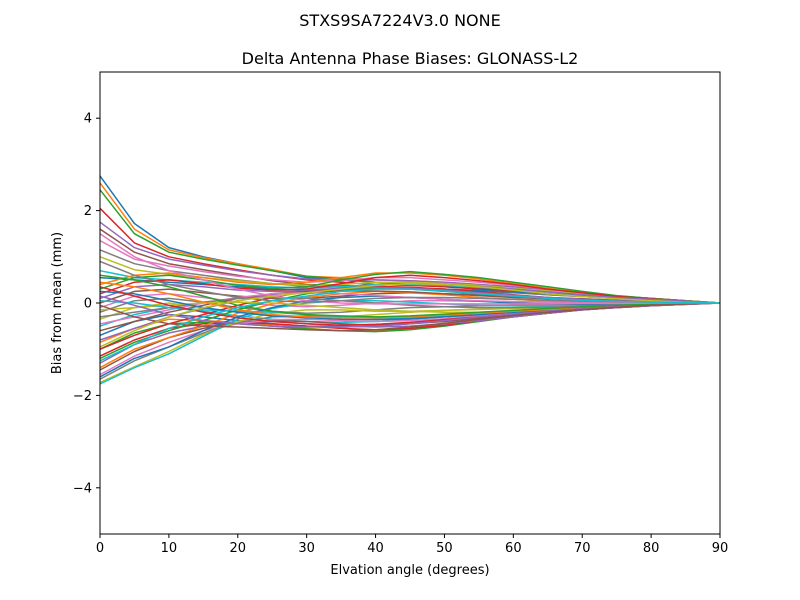  I want to click on x-tick-label: 60, so click(513, 548).